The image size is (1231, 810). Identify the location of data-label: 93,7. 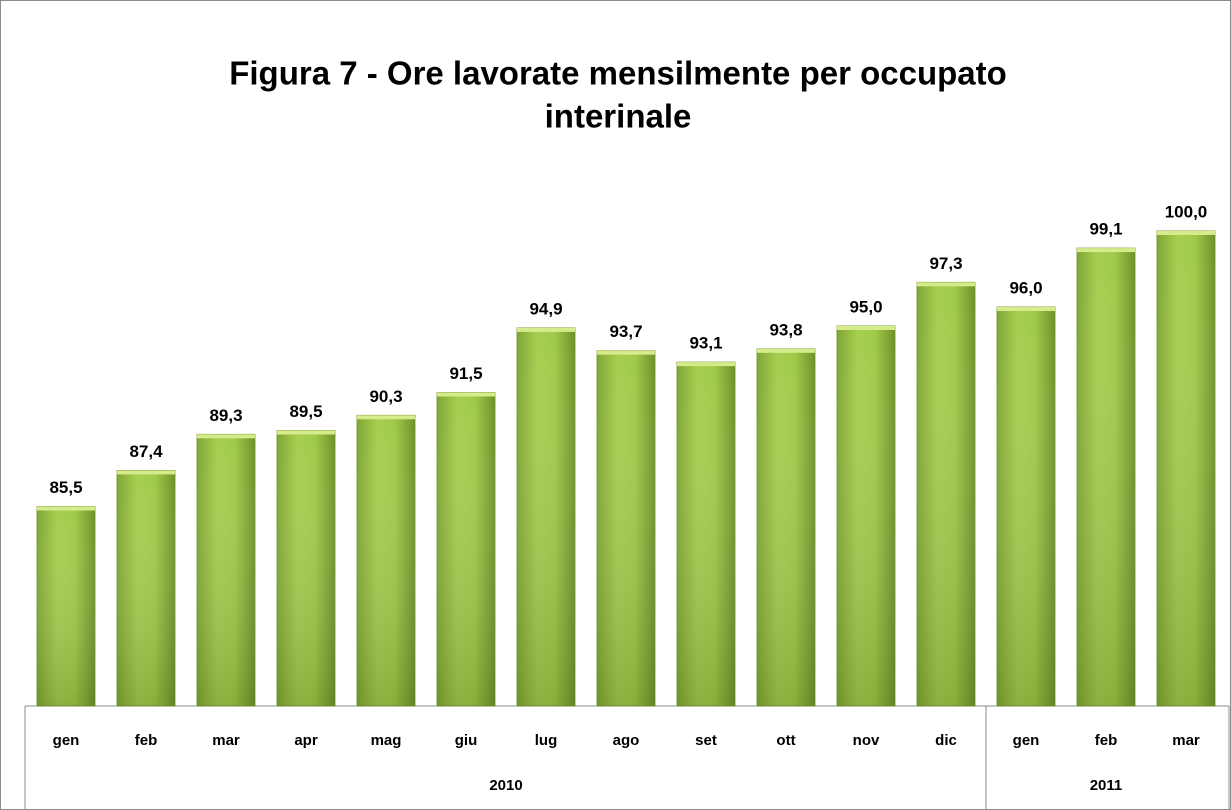
(625, 331).